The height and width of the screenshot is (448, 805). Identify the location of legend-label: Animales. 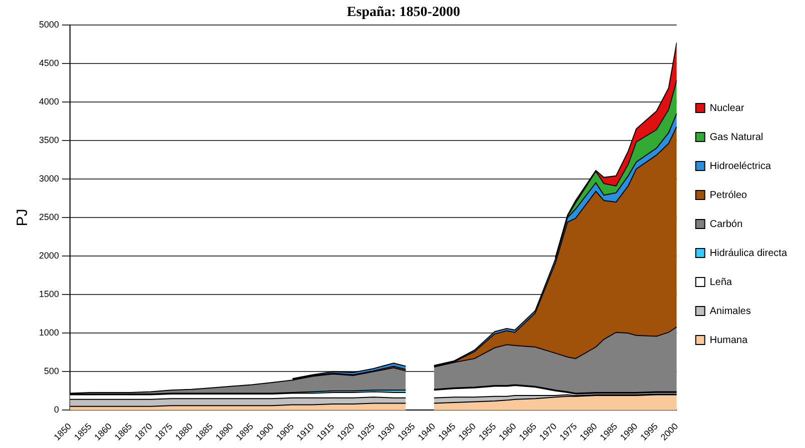
(730, 311).